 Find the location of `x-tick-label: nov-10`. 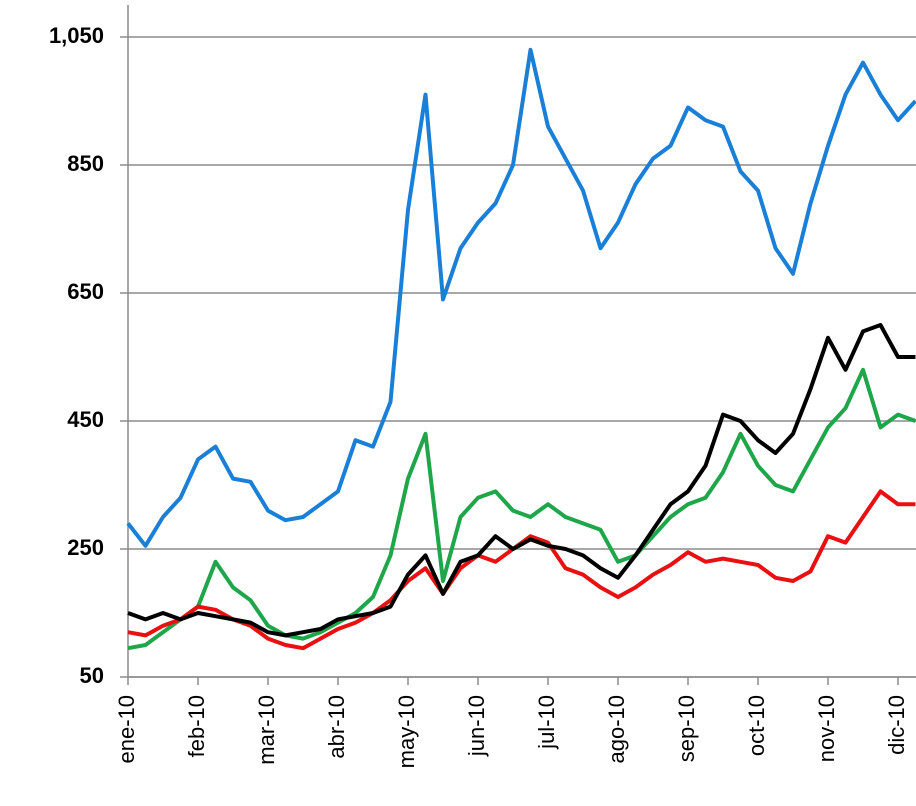

x-tick-label: nov-10 is located at coordinates (826, 728).